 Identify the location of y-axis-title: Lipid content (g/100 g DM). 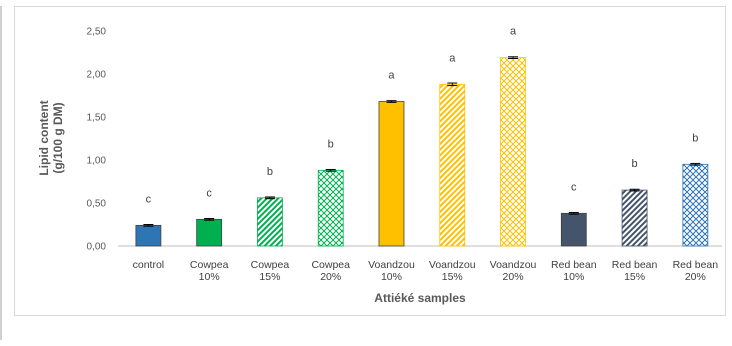
(51, 137).